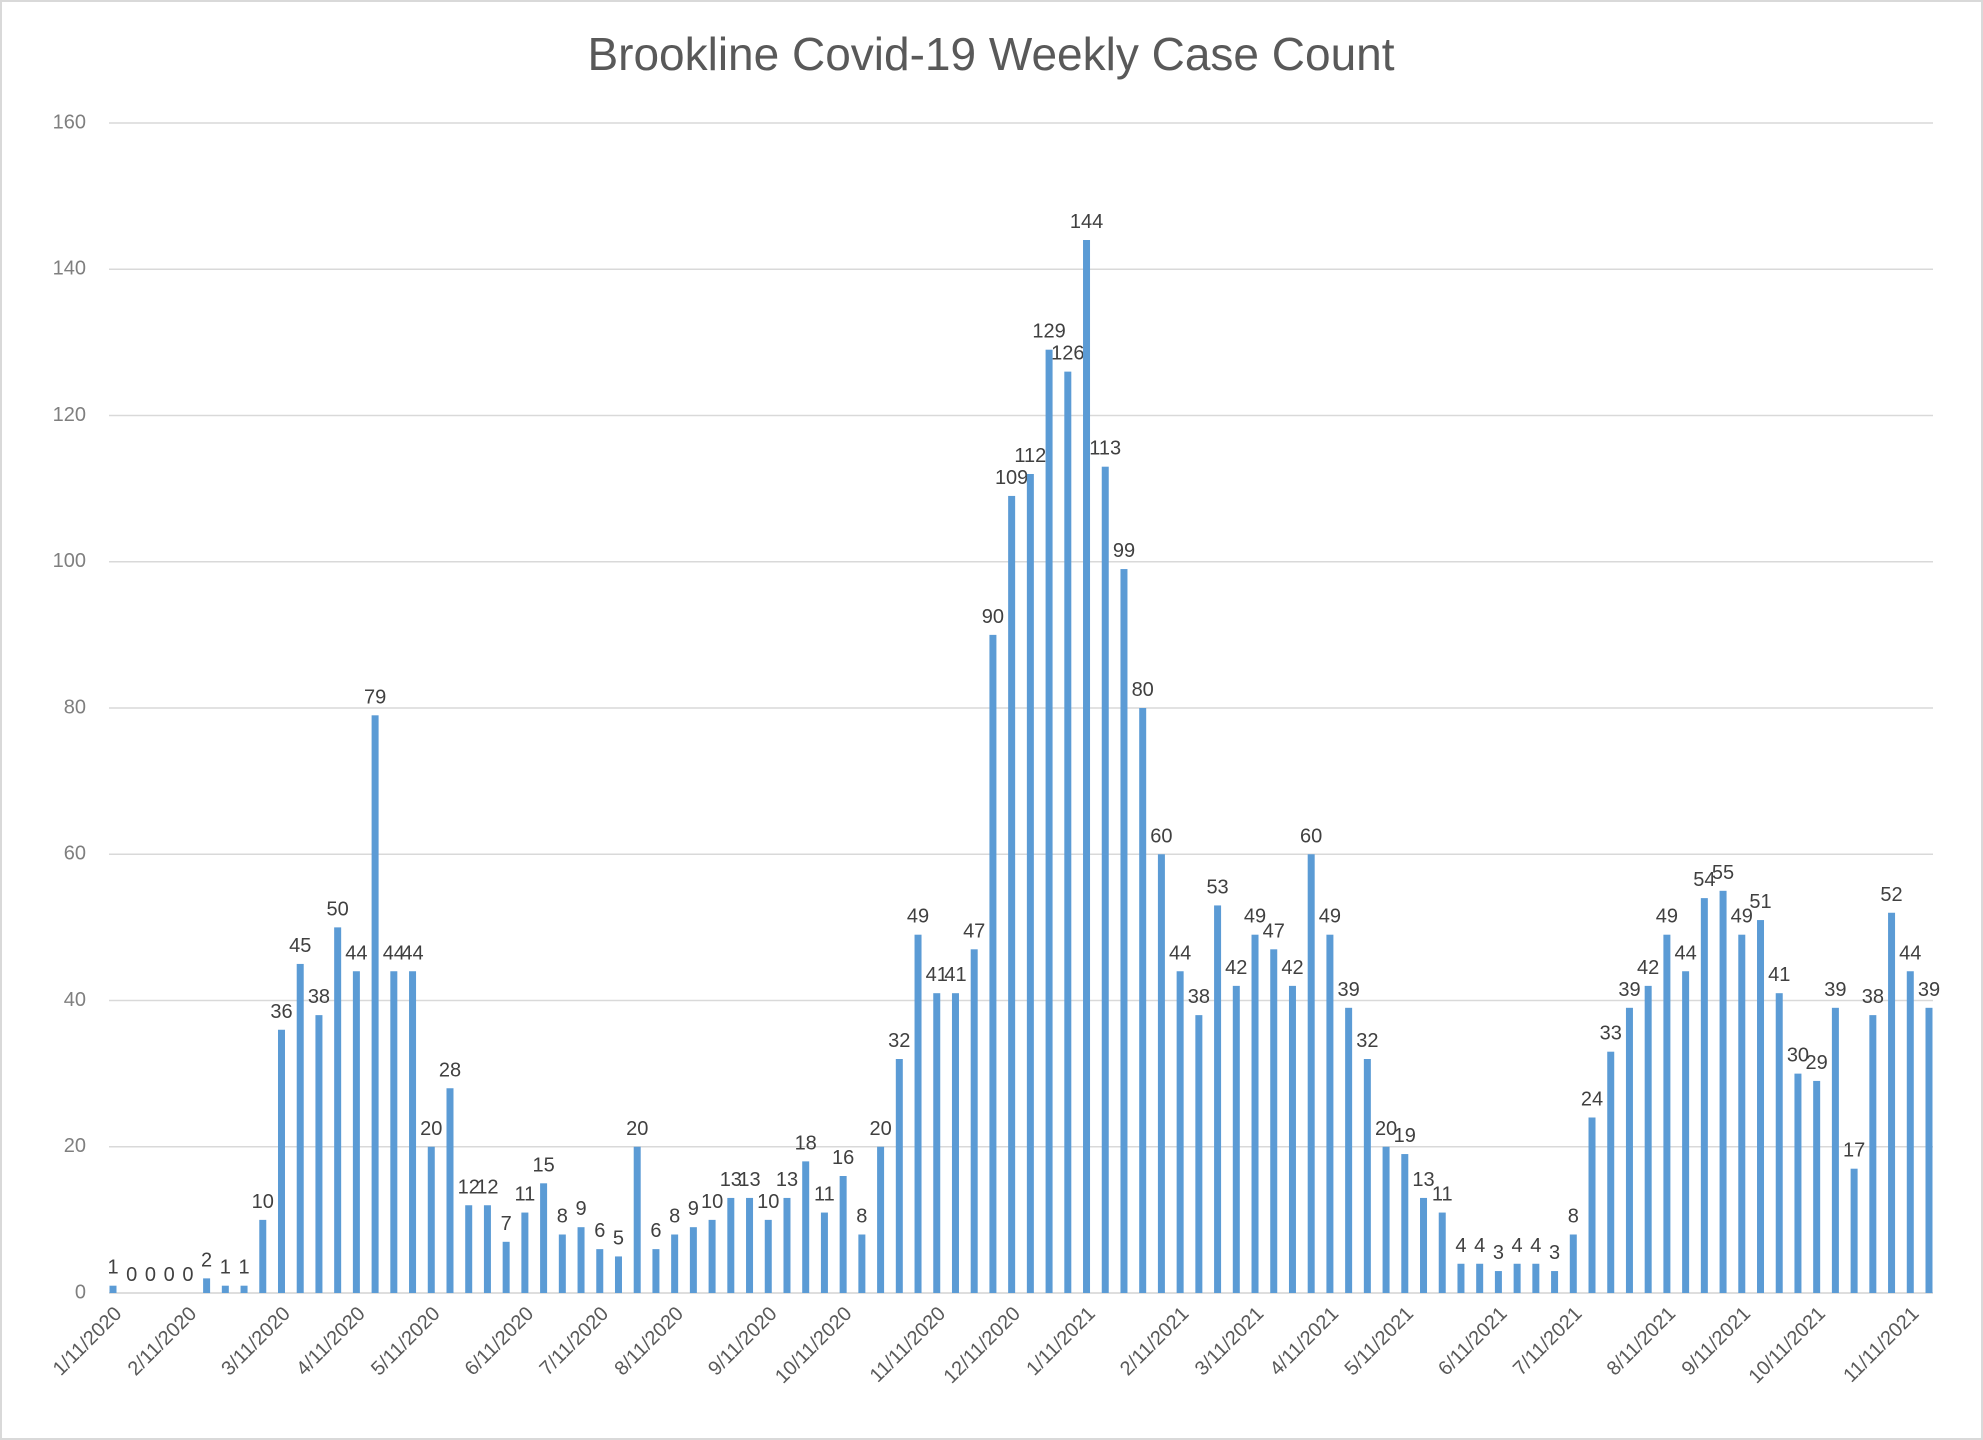 Image resolution: width=1983 pixels, height=1440 pixels. What do you see at coordinates (487, 1187) in the screenshot?
I see `data-label: 12` at bounding box center [487, 1187].